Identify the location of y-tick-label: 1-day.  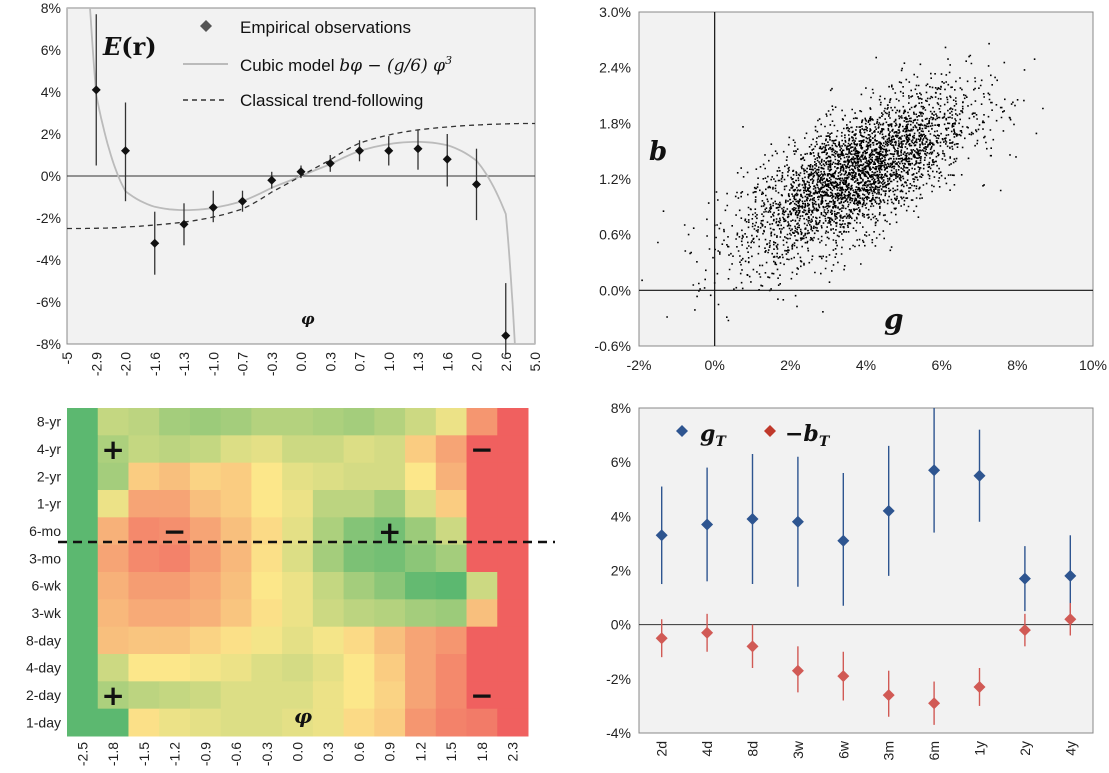
(43, 722).